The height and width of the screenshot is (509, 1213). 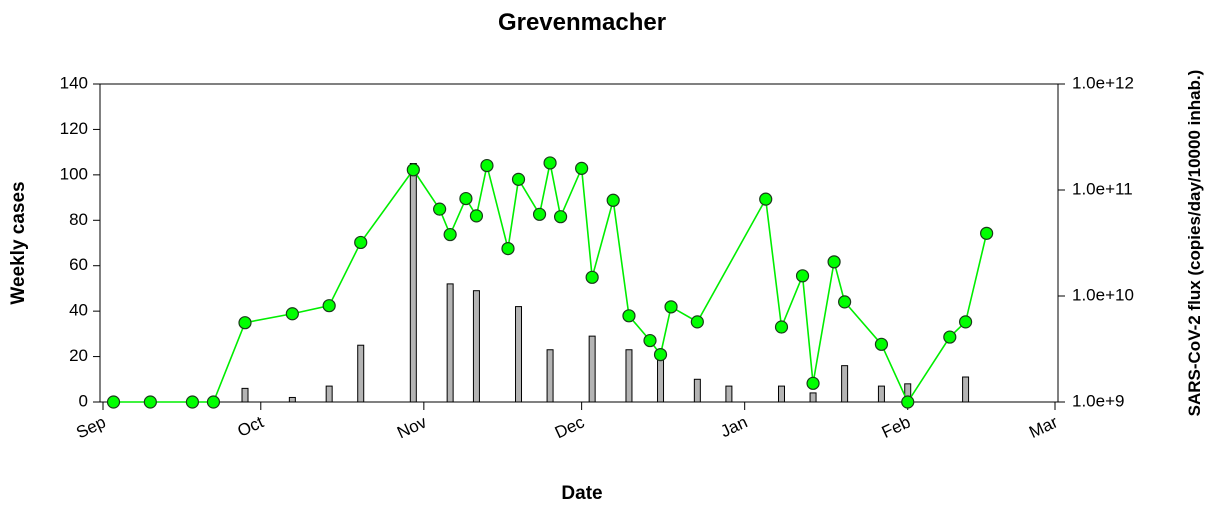 I want to click on y-tick-label: 100, so click(x=74, y=173).